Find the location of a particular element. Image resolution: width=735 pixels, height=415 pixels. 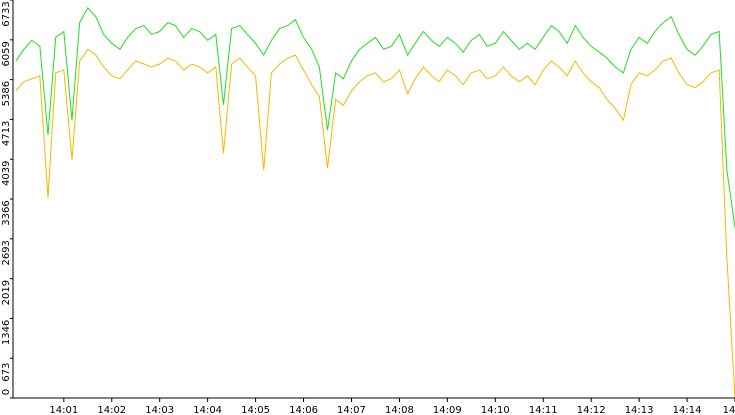

x-tick-label: 14:09 is located at coordinates (447, 410).